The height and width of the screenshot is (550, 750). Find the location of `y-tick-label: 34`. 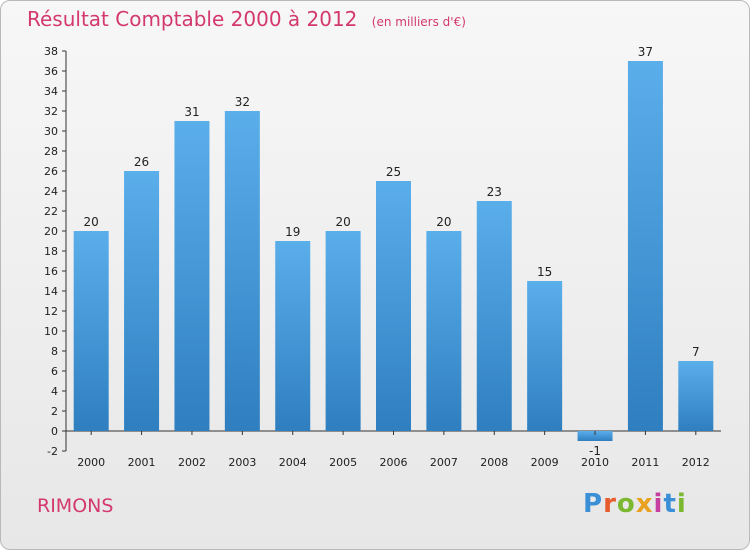

y-tick-label: 34 is located at coordinates (51, 91).